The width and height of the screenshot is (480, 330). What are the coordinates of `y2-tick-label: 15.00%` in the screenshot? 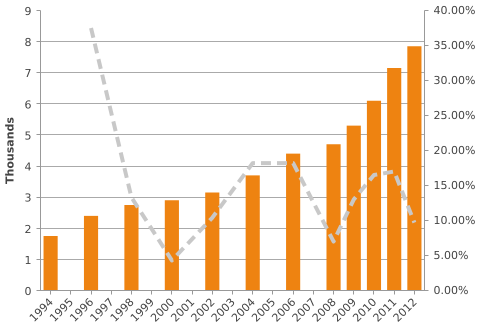 It's located at (455, 185).